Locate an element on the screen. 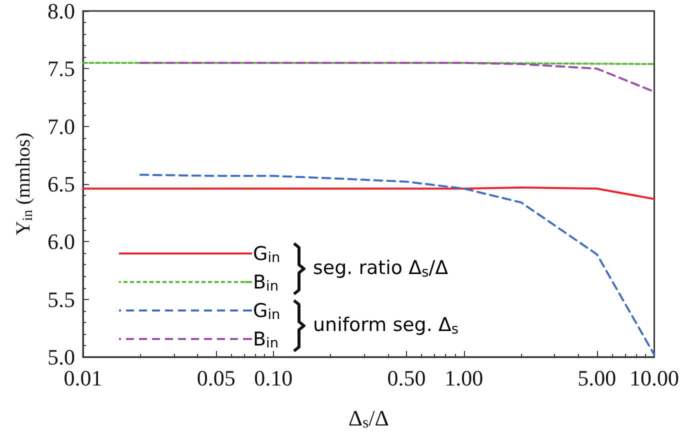 This screenshot has height=437, width=682. x-tick-label: 1.00 is located at coordinates (464, 378).